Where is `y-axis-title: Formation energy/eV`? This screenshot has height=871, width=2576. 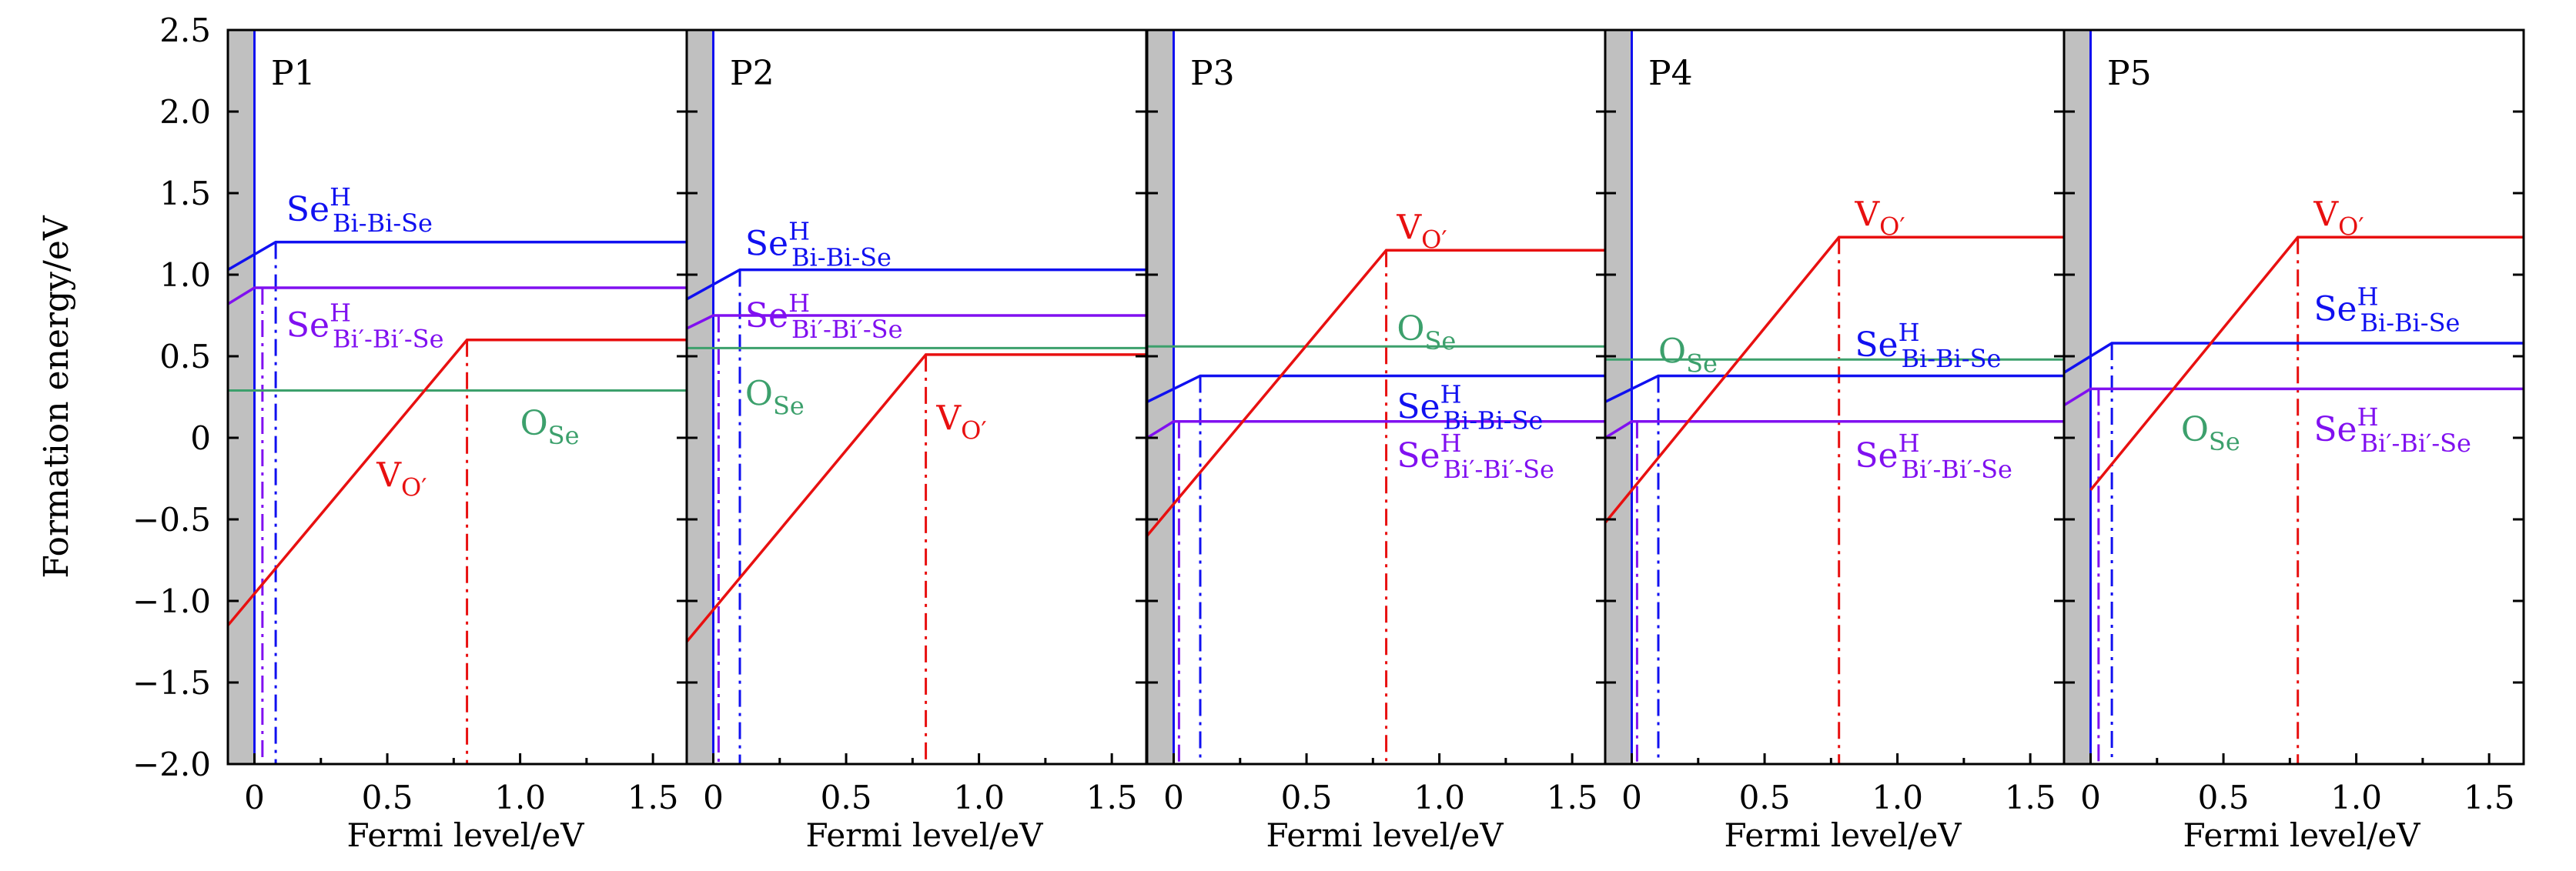 y-axis-title: Formation energy/eV is located at coordinates (57, 397).